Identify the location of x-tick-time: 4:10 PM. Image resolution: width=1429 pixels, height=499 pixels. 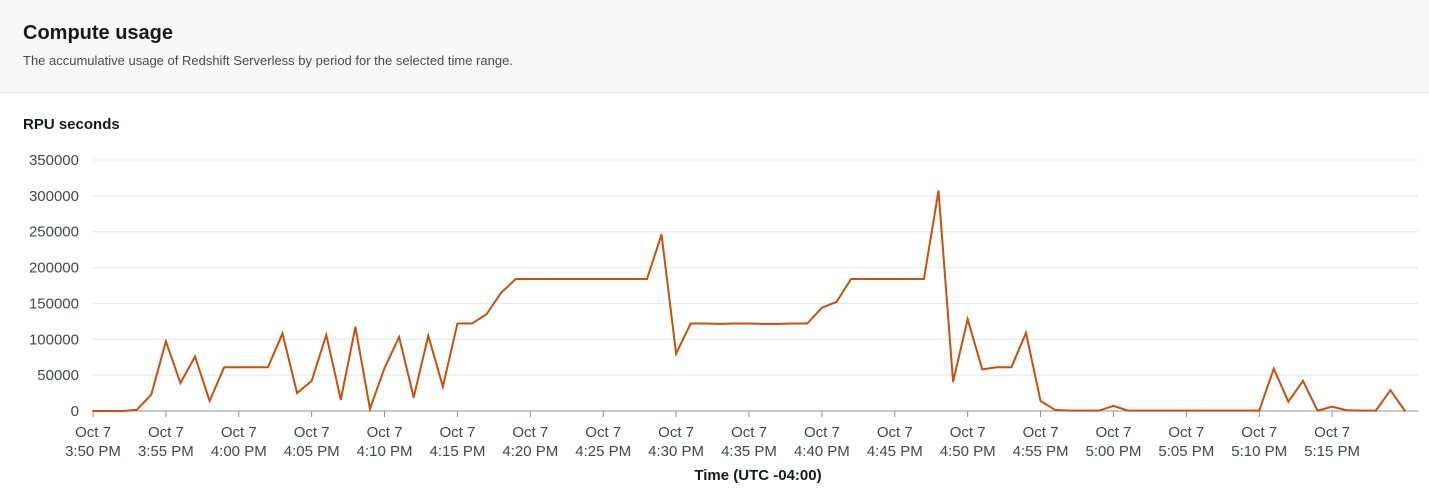
(385, 451).